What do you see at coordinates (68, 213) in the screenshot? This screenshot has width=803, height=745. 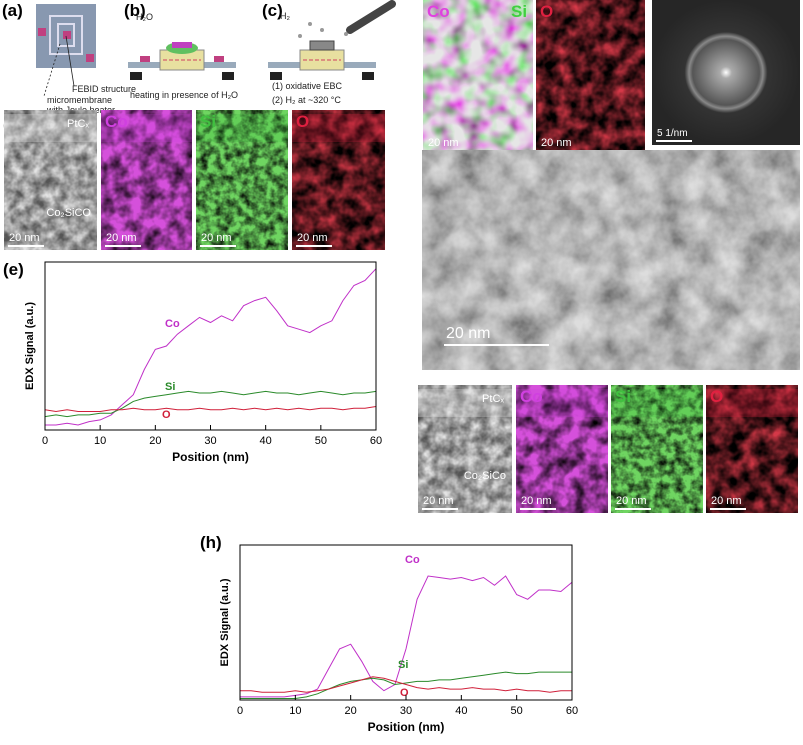 I see `sample-label: Co₂SiCO` at bounding box center [68, 213].